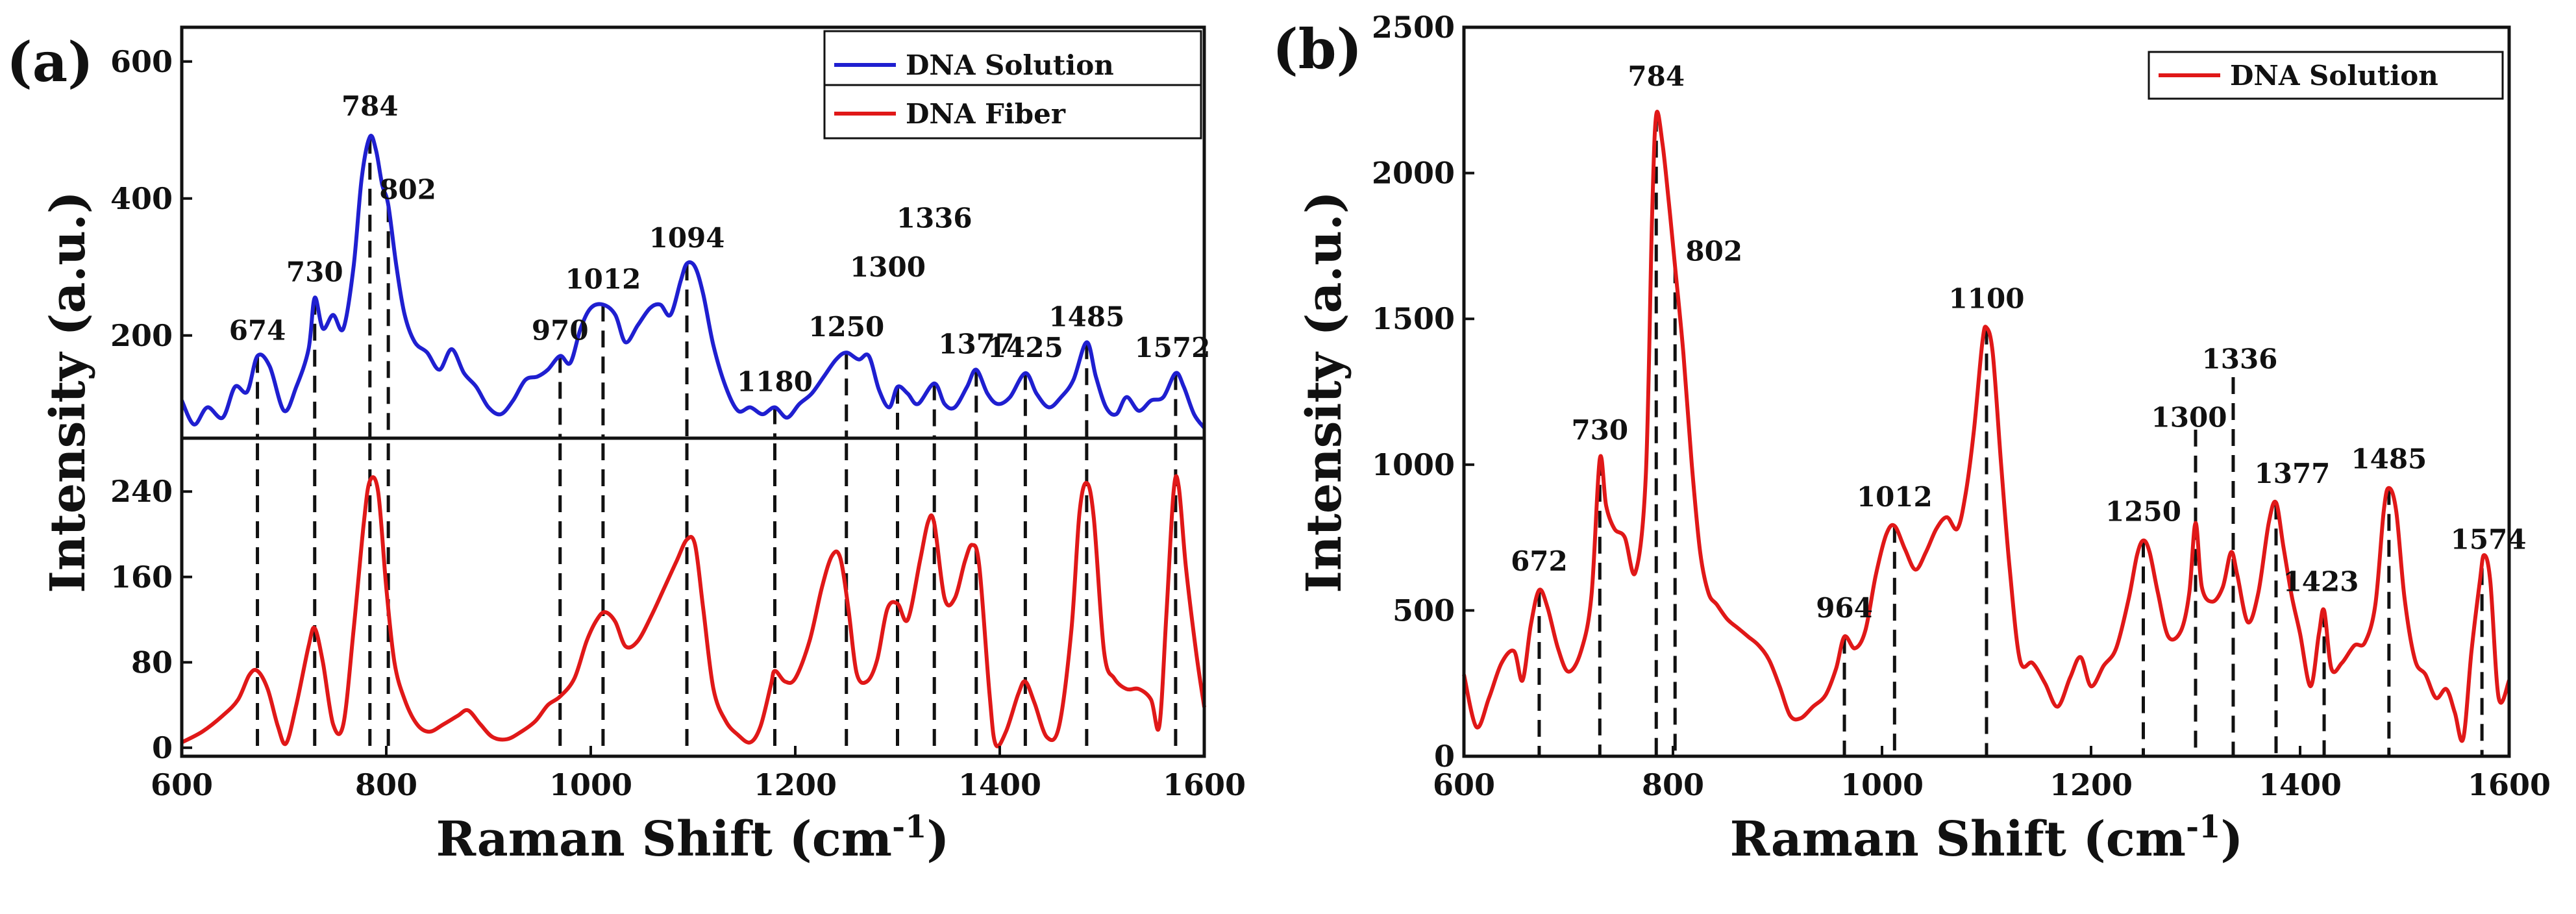 The width and height of the screenshot is (2576, 914). I want to click on peak-label: 1423, so click(2321, 581).